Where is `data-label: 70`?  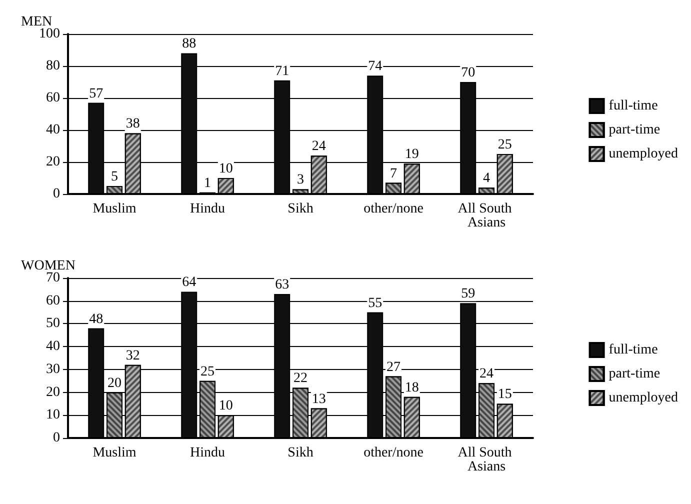
data-label: 70 is located at coordinates (468, 73).